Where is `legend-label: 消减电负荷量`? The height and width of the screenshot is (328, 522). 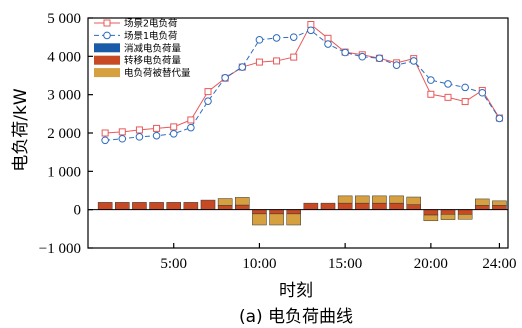
legend-label: 消减电负荷量 is located at coordinates (153, 48).